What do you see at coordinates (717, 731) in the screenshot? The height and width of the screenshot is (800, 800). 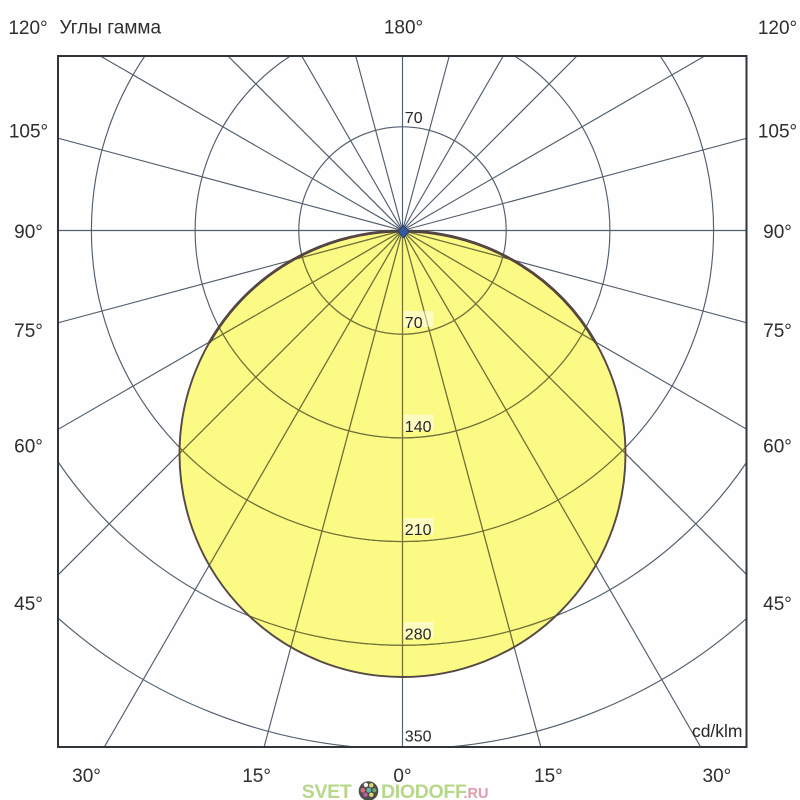 I see `svg-text: cd/klm` at bounding box center [717, 731].